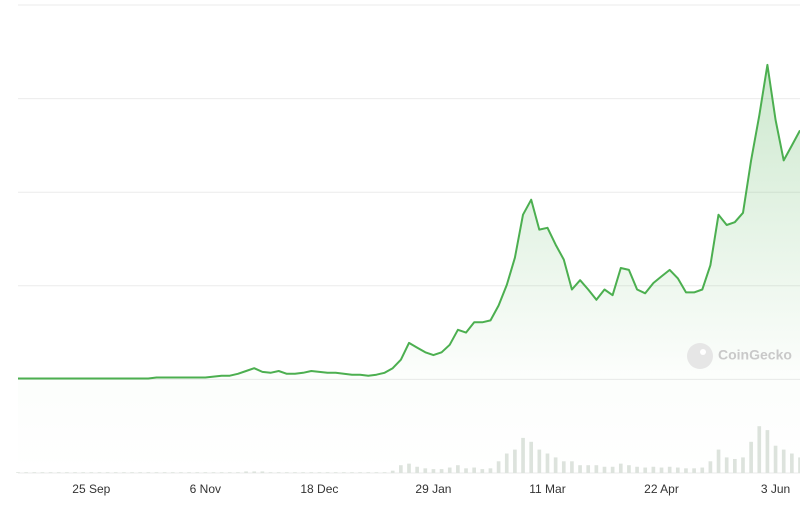  I want to click on watermark-logo-eye, so click(703, 352).